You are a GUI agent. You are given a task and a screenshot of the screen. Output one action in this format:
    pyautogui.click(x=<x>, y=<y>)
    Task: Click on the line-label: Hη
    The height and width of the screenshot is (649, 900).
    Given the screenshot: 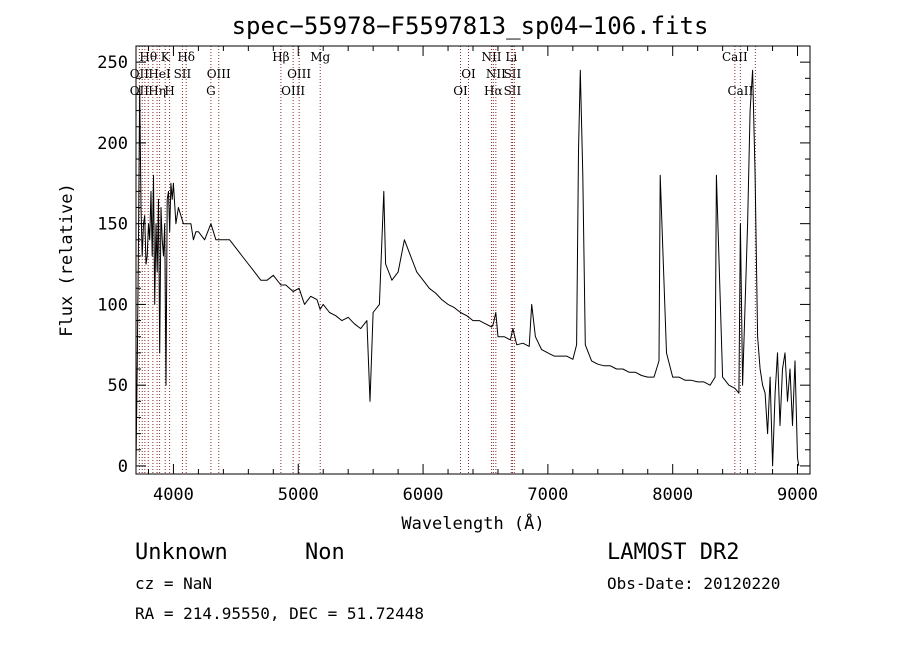 What is the action you would take?
    pyautogui.click(x=157, y=91)
    